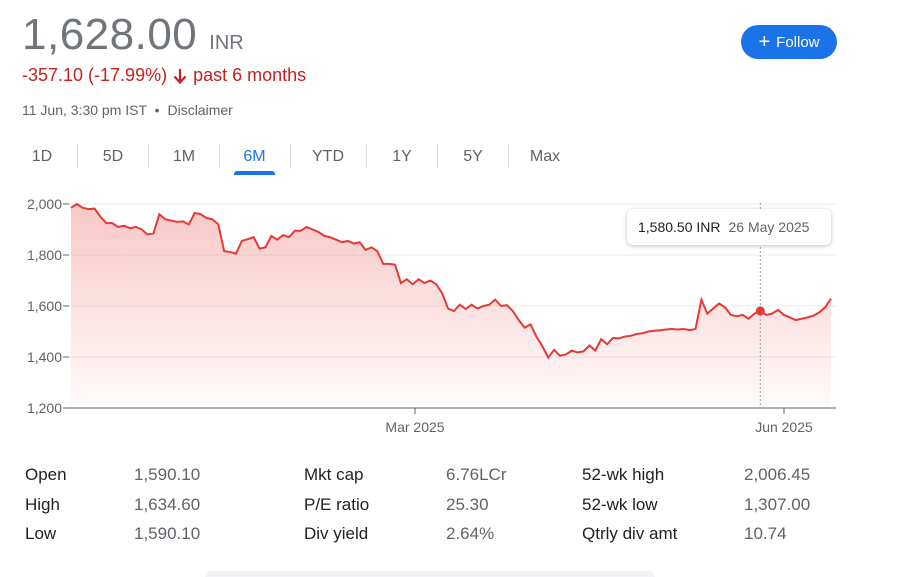 The image size is (906, 577). I want to click on tab-1y: 1Y, so click(402, 156).